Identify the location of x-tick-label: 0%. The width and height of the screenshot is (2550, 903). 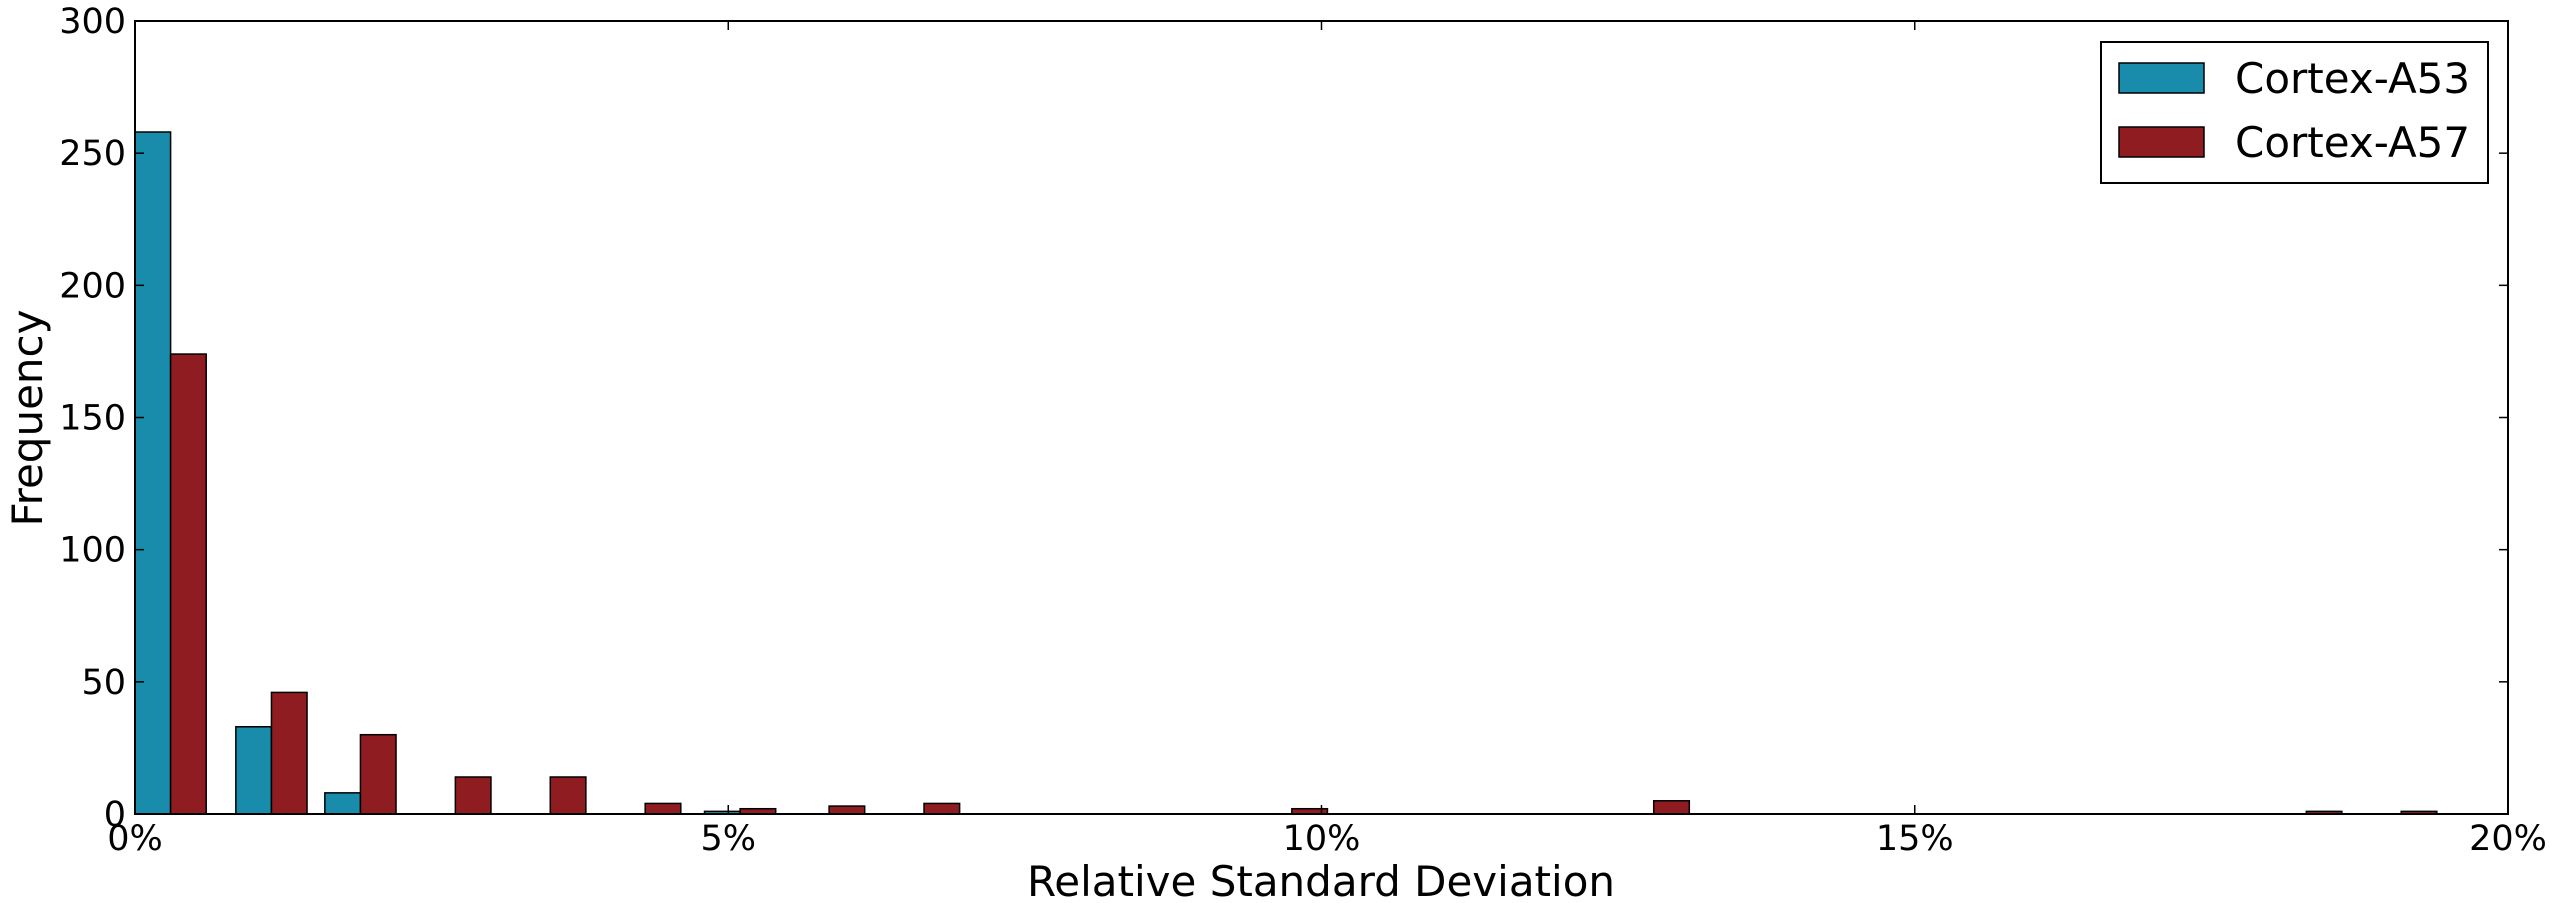
(135, 839).